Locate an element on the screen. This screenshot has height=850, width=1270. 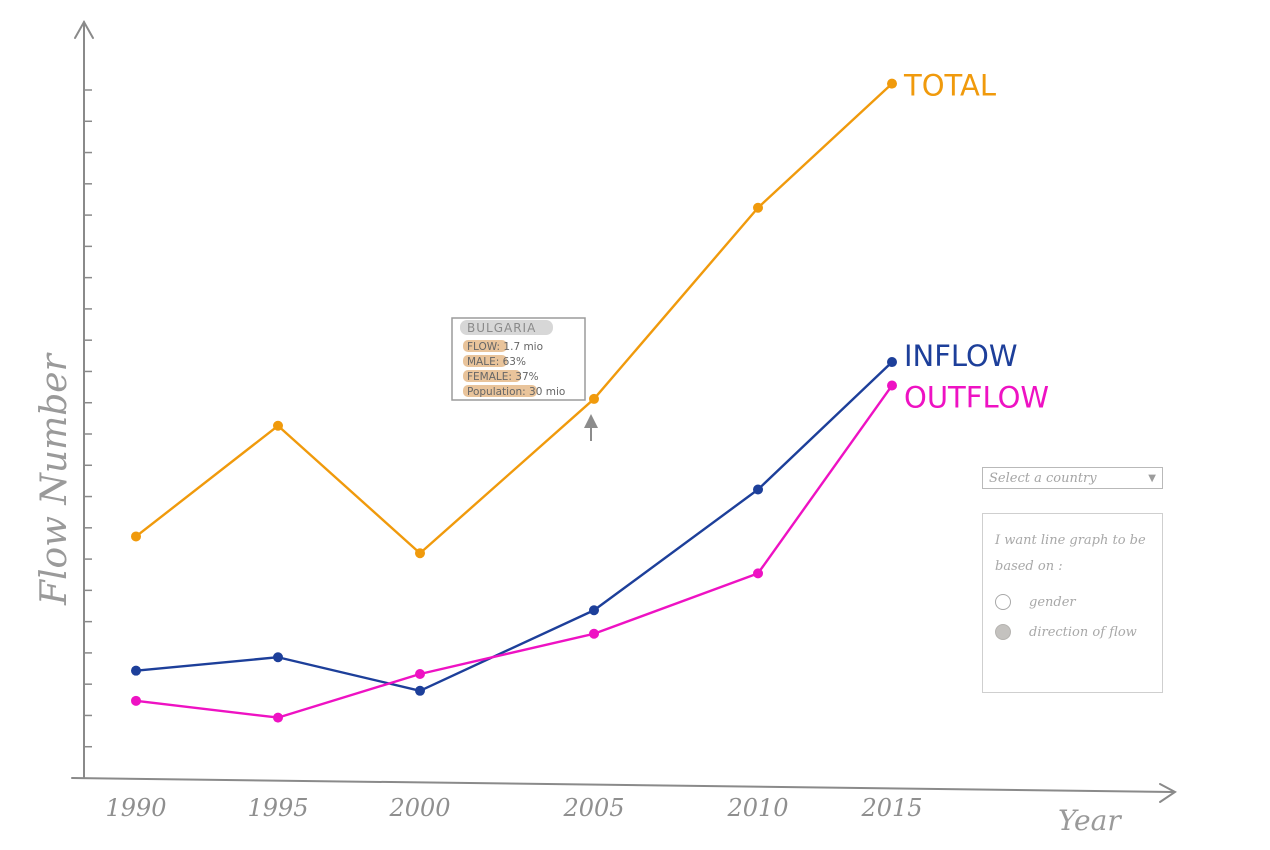
x-tick-label: 2000 is located at coordinates (419, 808).